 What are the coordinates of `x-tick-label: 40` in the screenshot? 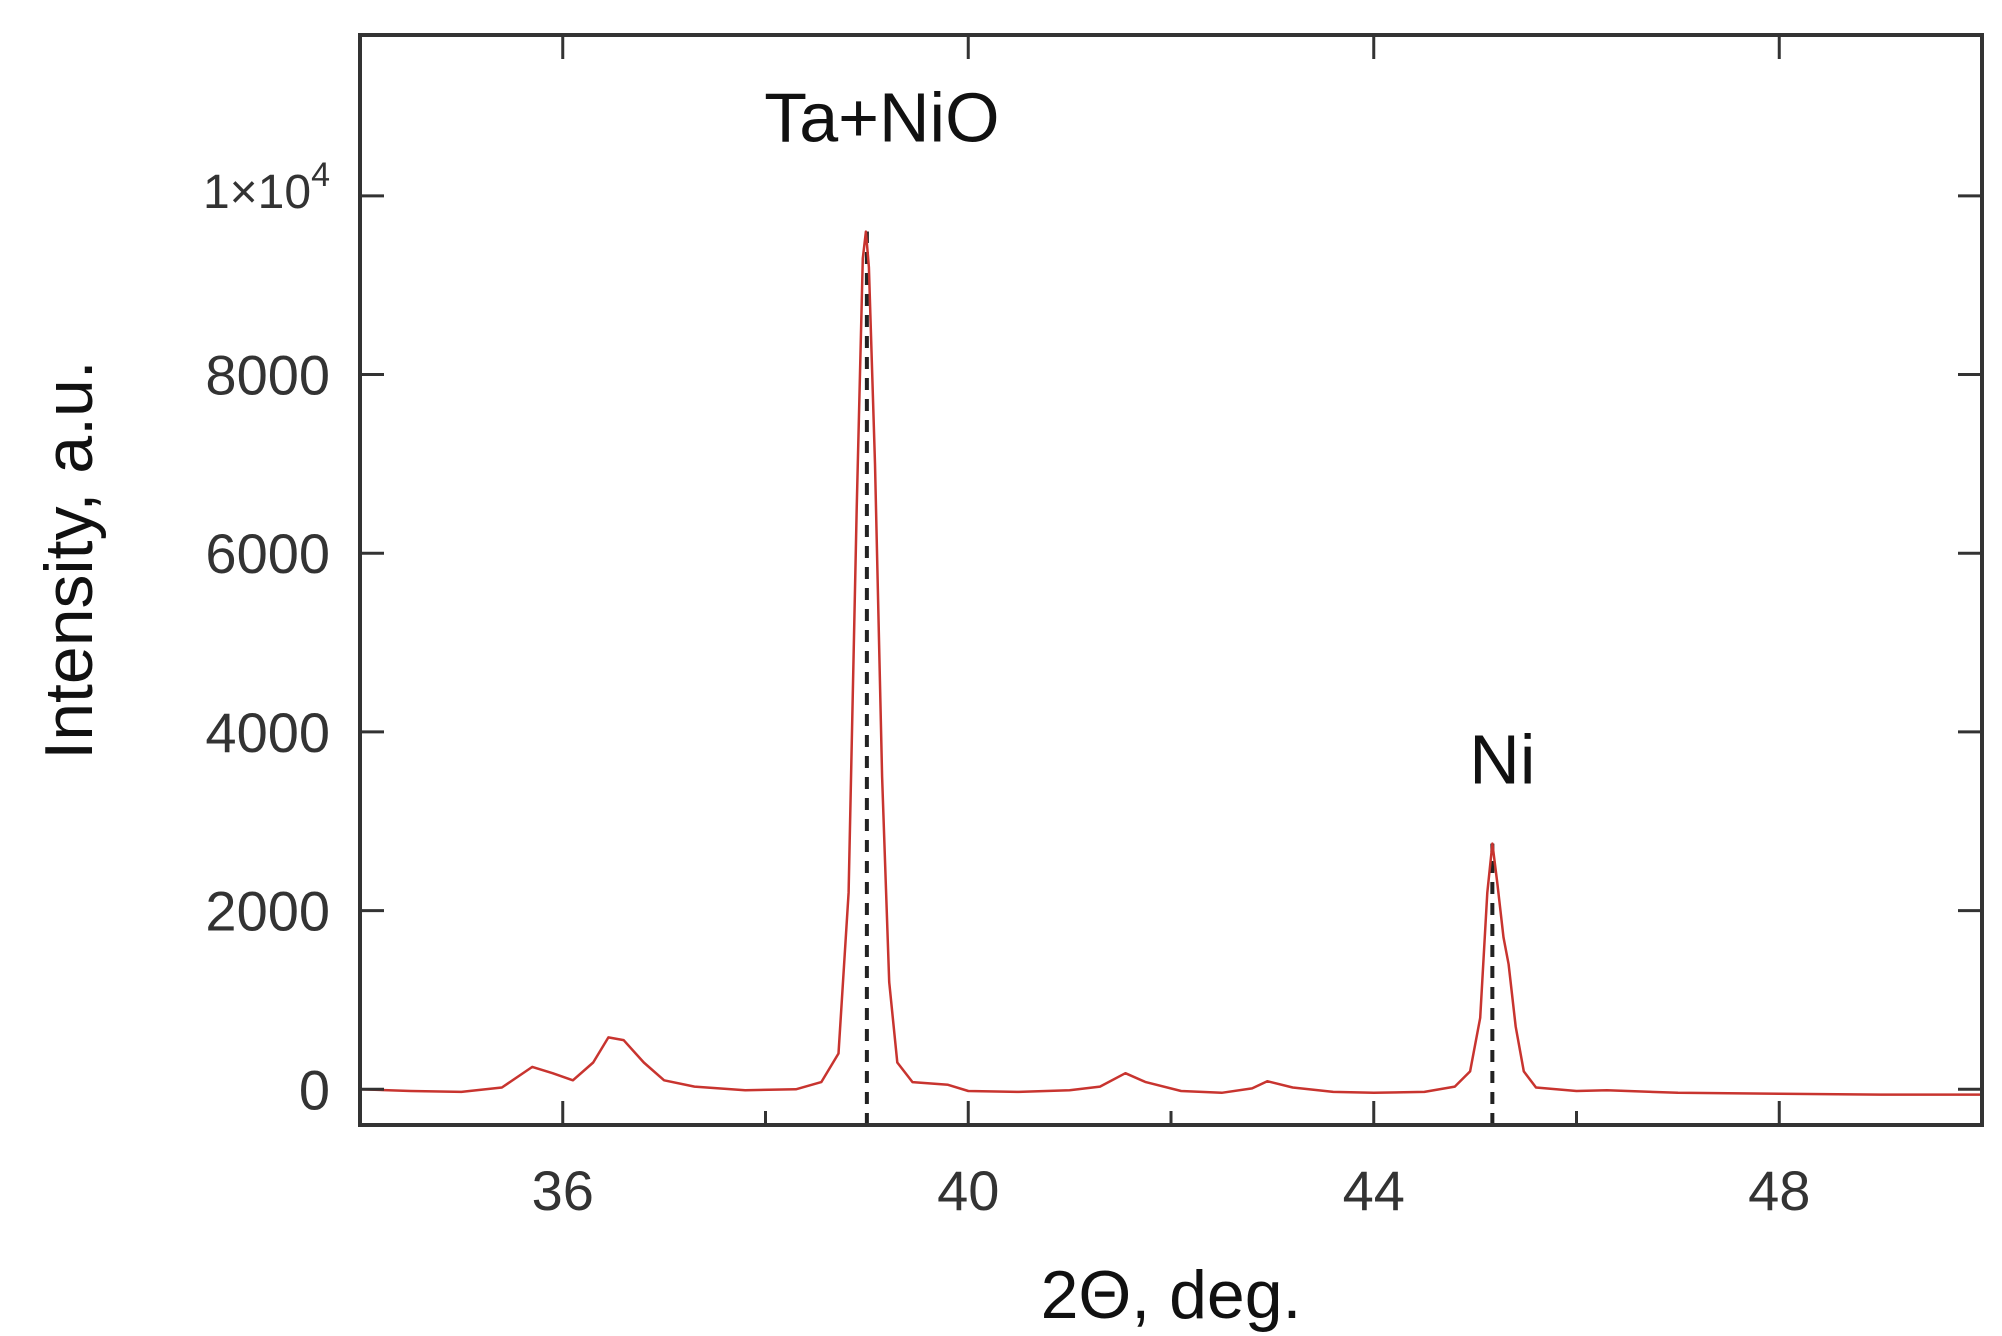 It's located at (968, 1190).